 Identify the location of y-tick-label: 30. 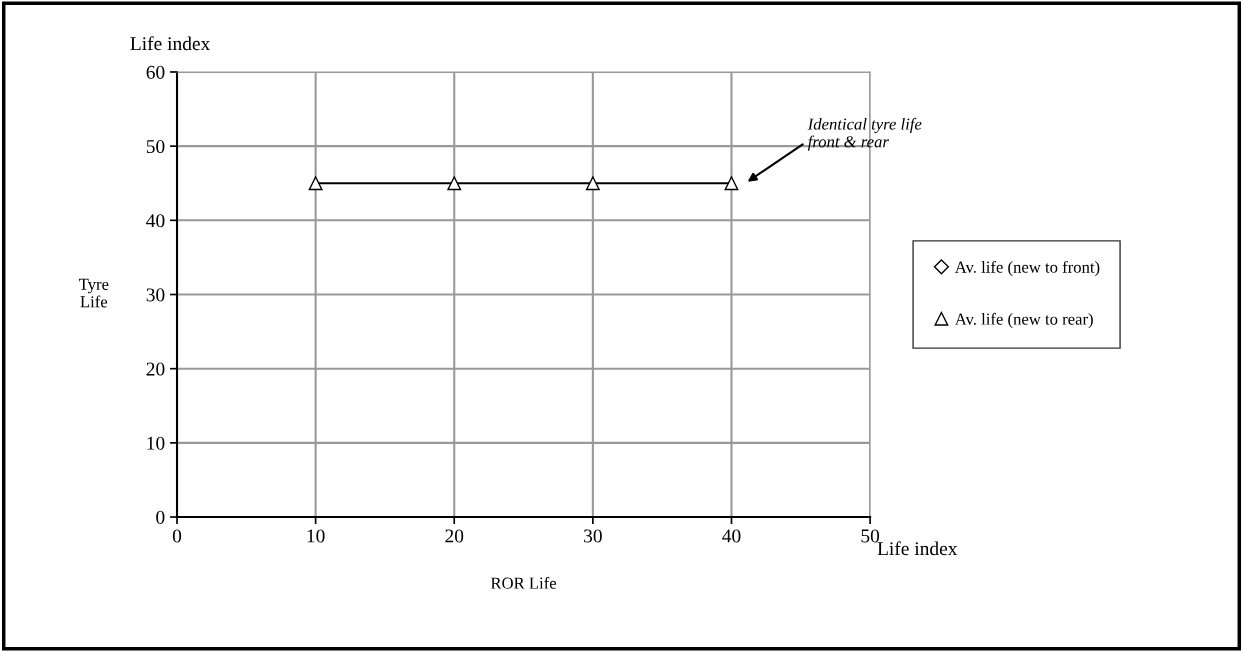
(155, 295).